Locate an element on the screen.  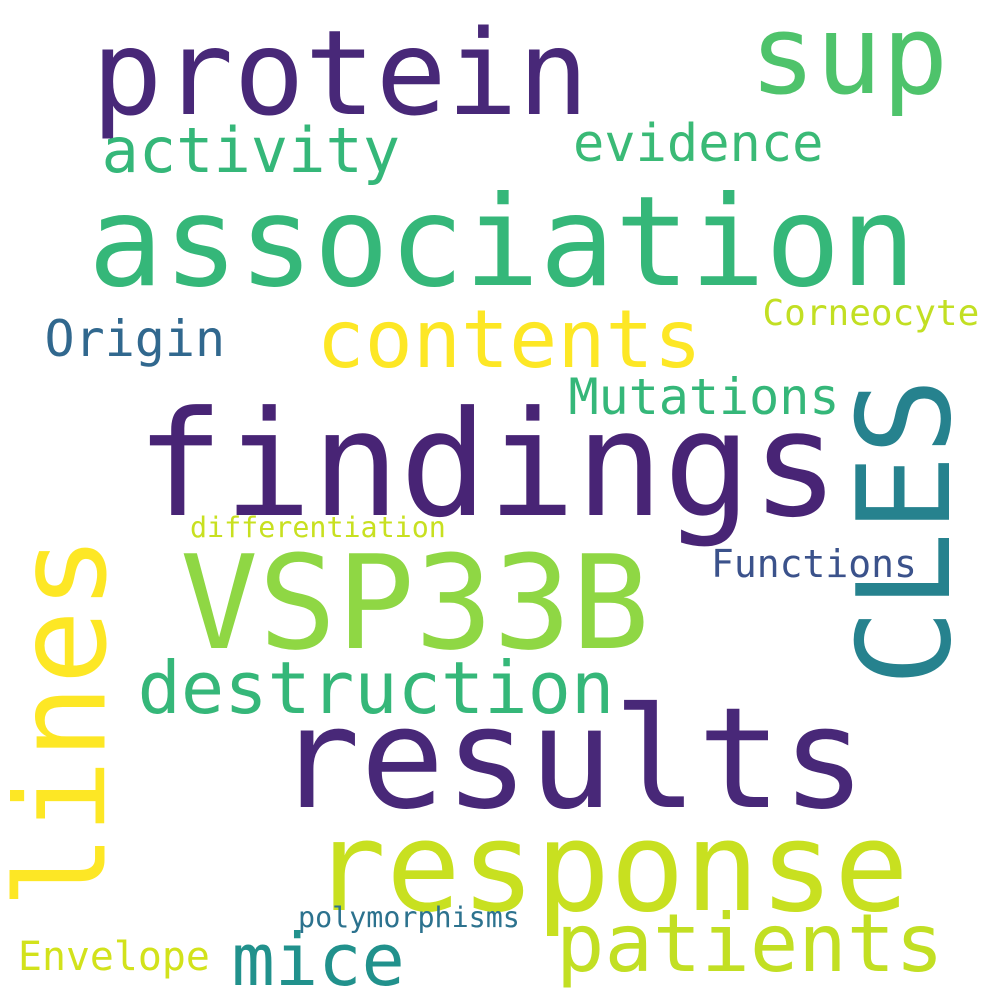
word-response: response is located at coordinates (610, 868).